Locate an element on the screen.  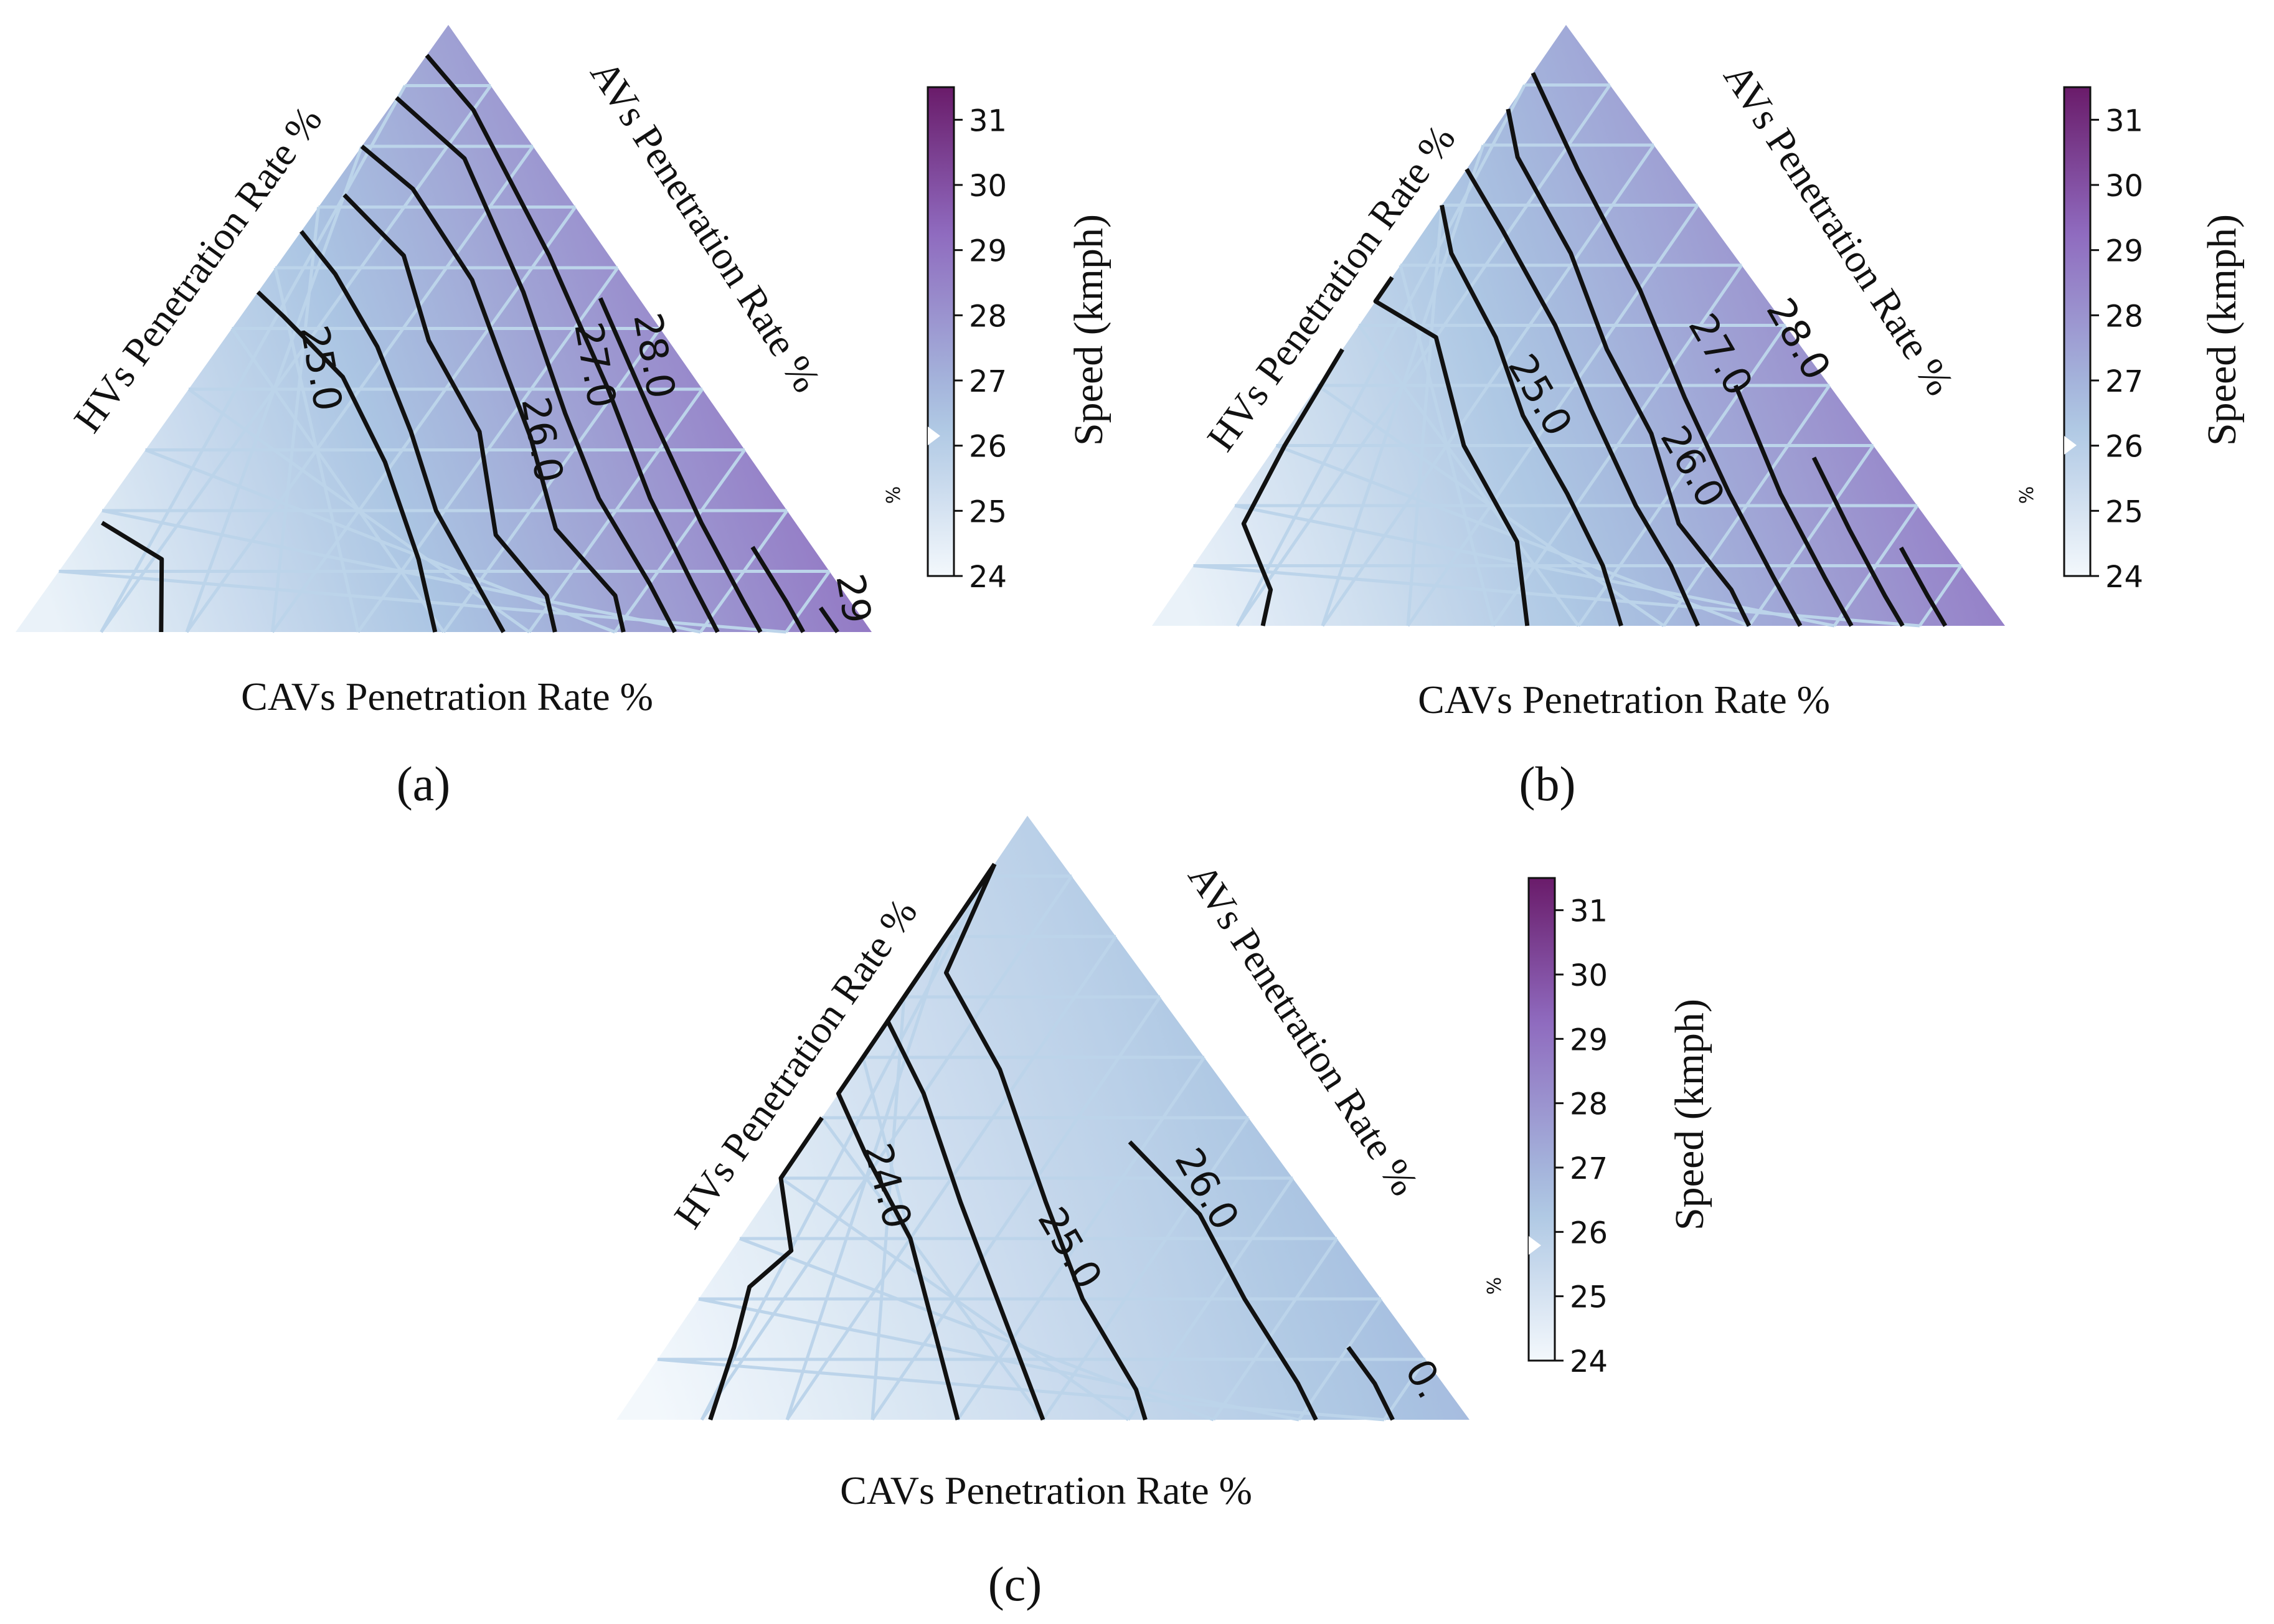
colorbar-b: 24 25 26 27 28 29 30 31 % Speed (kmph) is located at coordinates (2130, 340).